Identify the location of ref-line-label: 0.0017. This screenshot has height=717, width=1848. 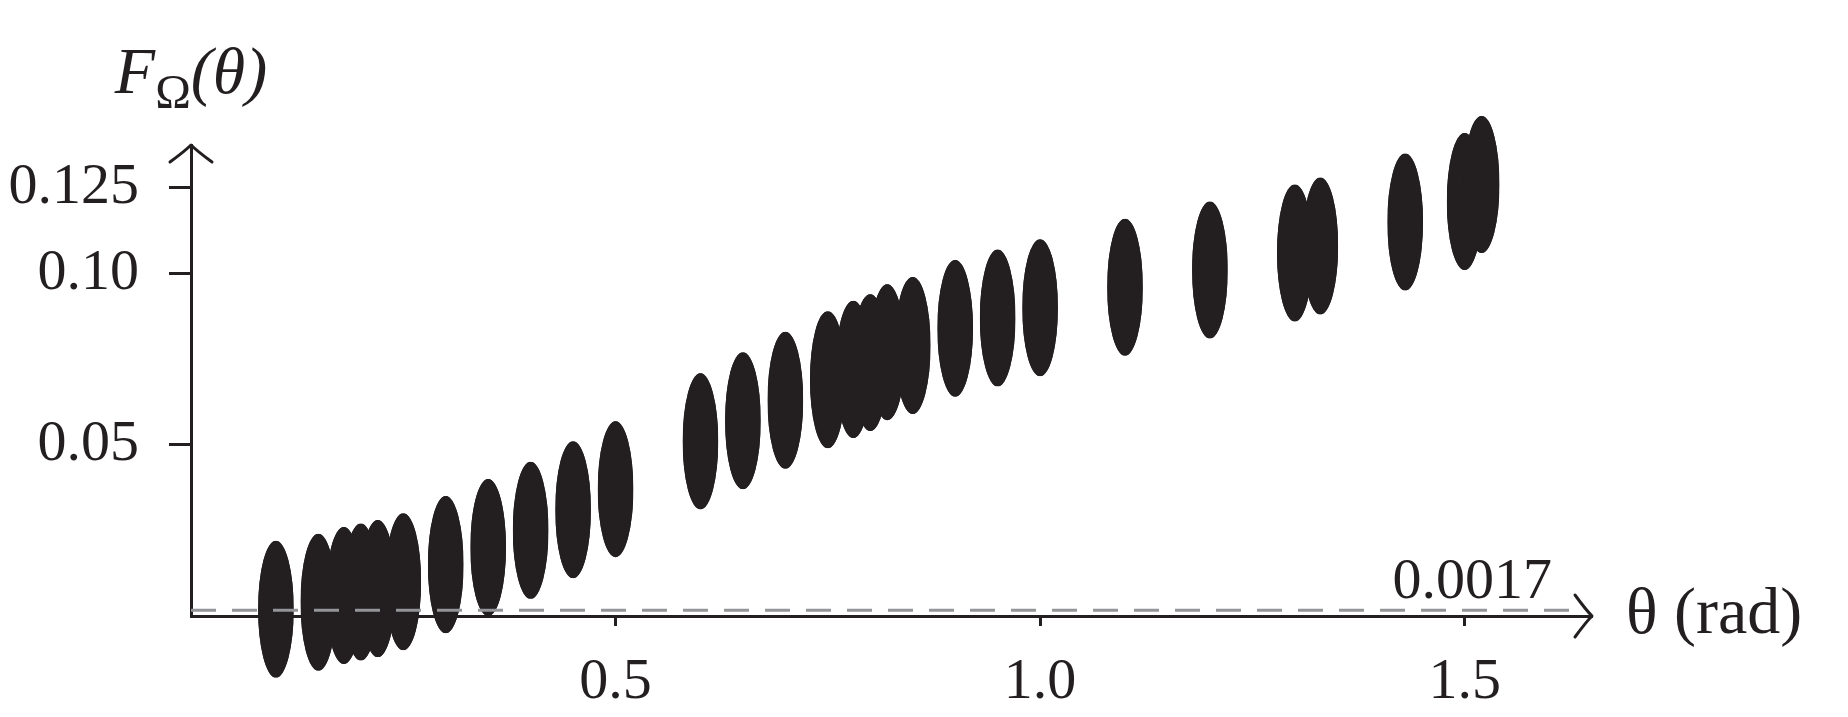
(1472, 579).